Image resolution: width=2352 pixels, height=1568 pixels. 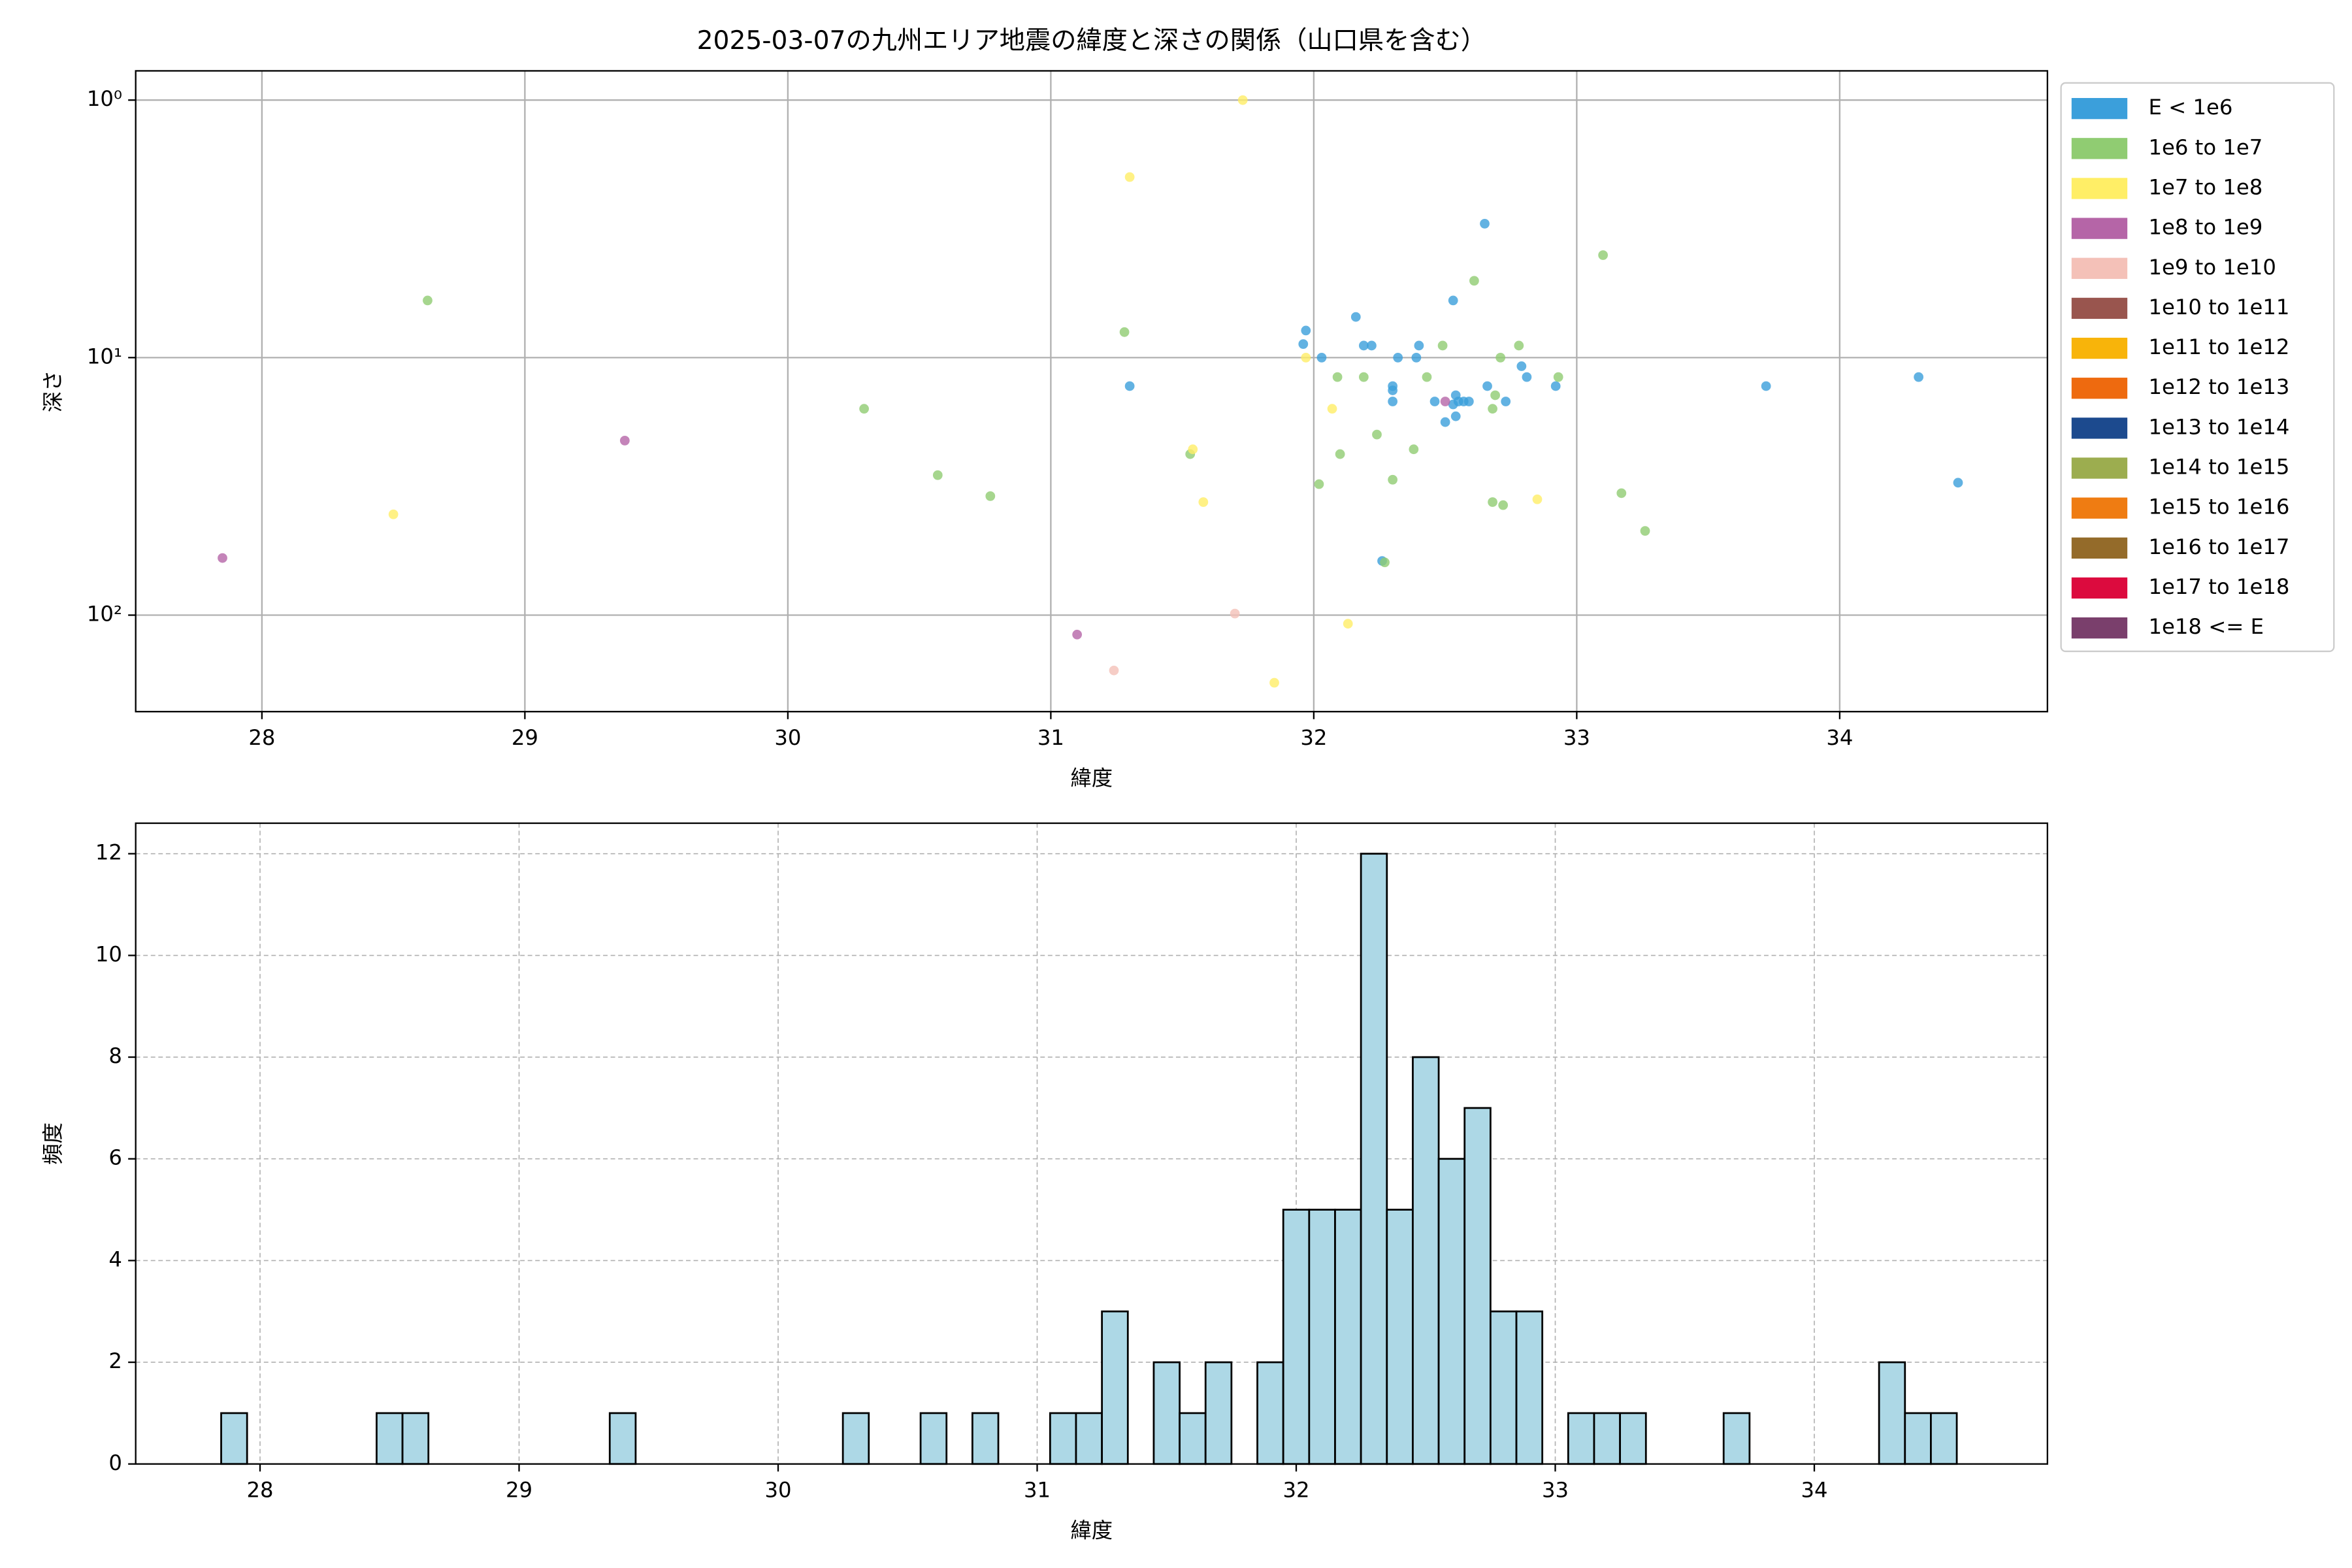 I want to click on x-tick-label: 29, so click(x=525, y=737).